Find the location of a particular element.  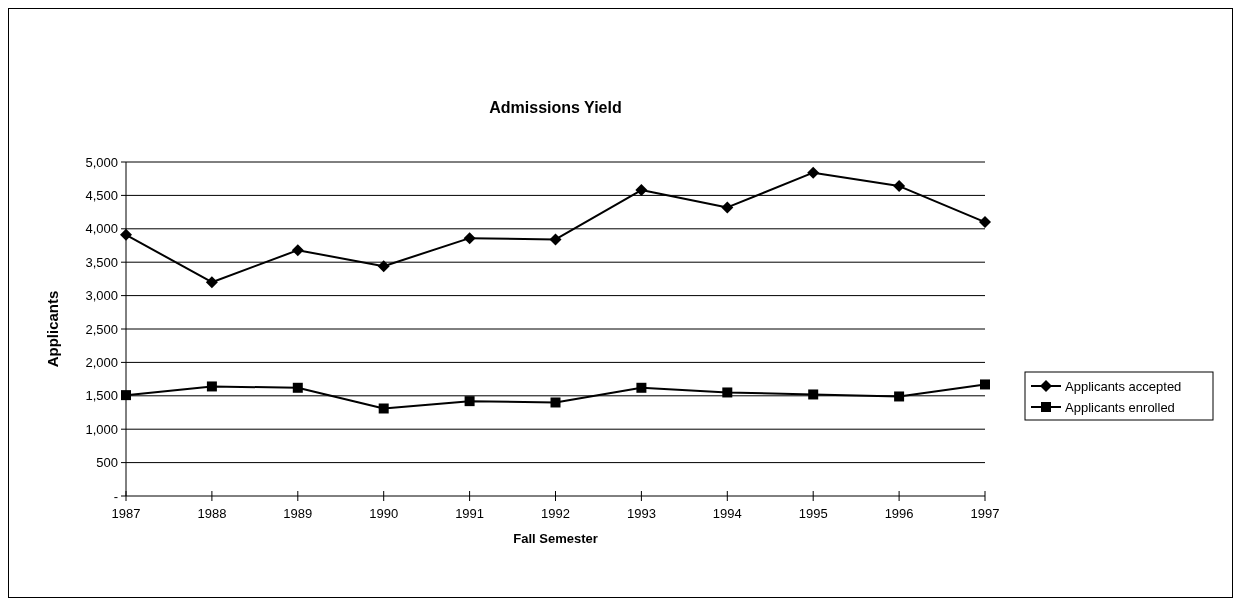

y-tick-label: 5,000 is located at coordinates (101, 162).